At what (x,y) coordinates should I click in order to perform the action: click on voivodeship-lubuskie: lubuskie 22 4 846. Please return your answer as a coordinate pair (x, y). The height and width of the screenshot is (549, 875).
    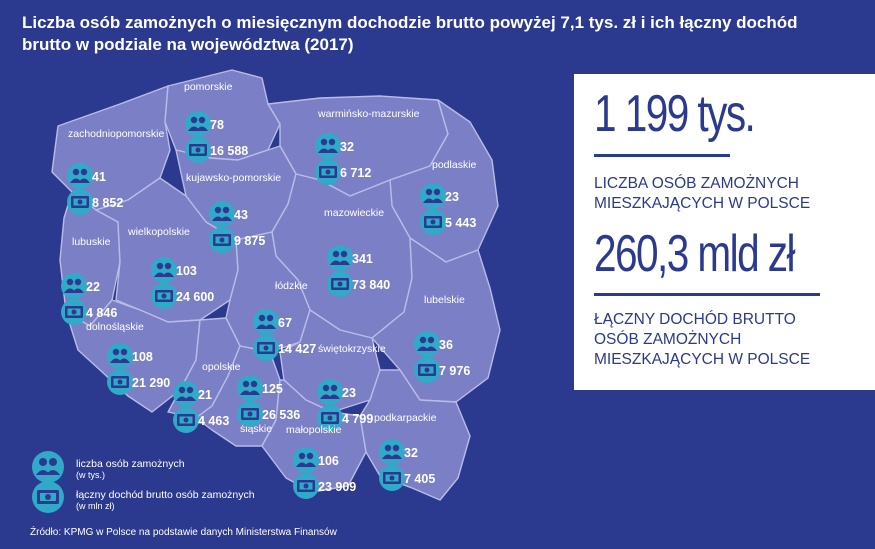
    Looking at the image, I should click on (89, 280).